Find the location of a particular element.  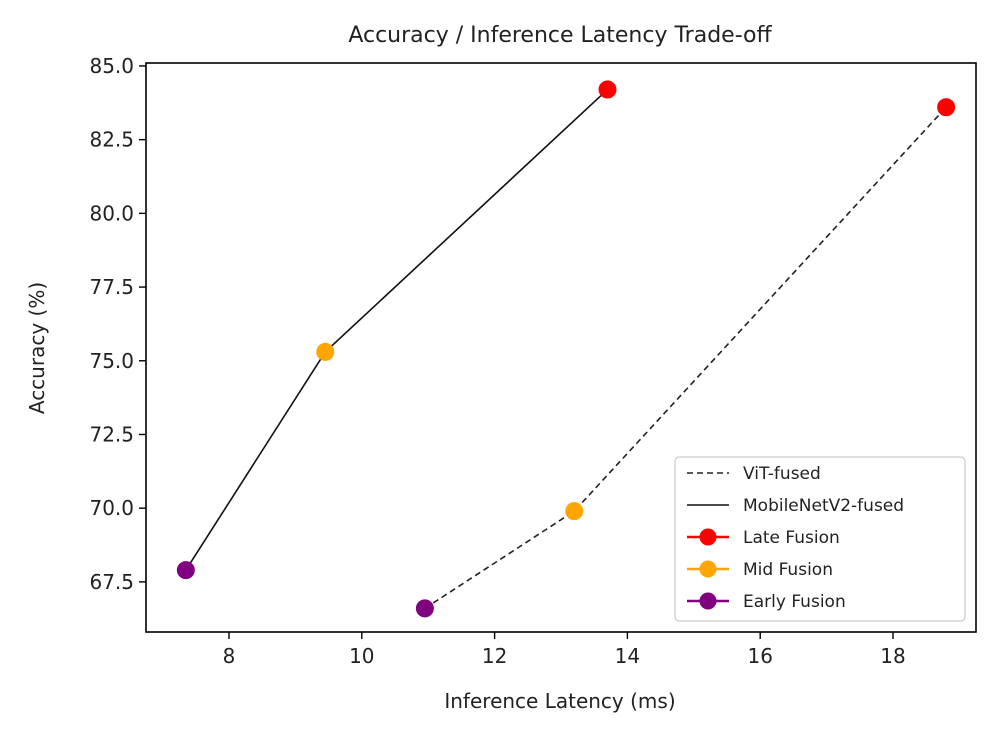

legend-swatch-marker-early-fusion is located at coordinates (708, 601).